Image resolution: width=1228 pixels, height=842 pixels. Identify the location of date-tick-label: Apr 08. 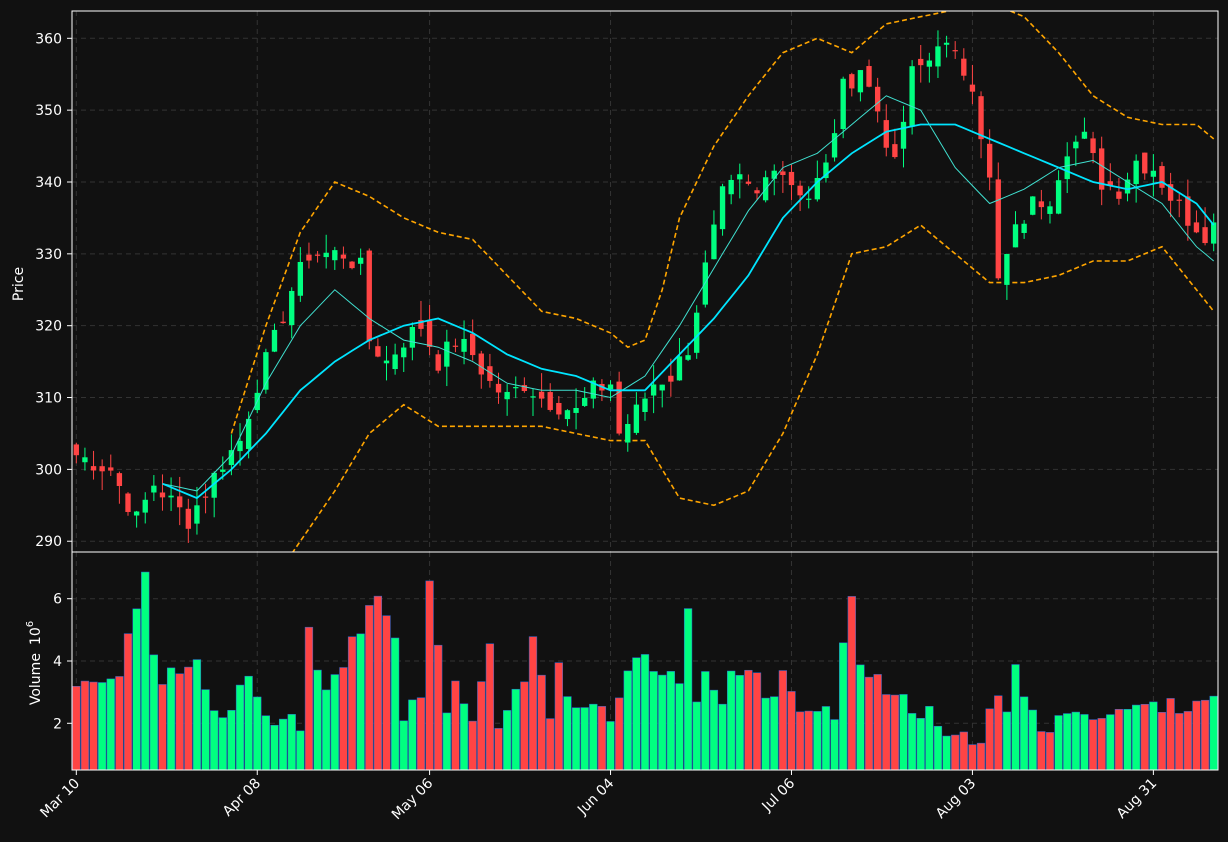
(242, 798).